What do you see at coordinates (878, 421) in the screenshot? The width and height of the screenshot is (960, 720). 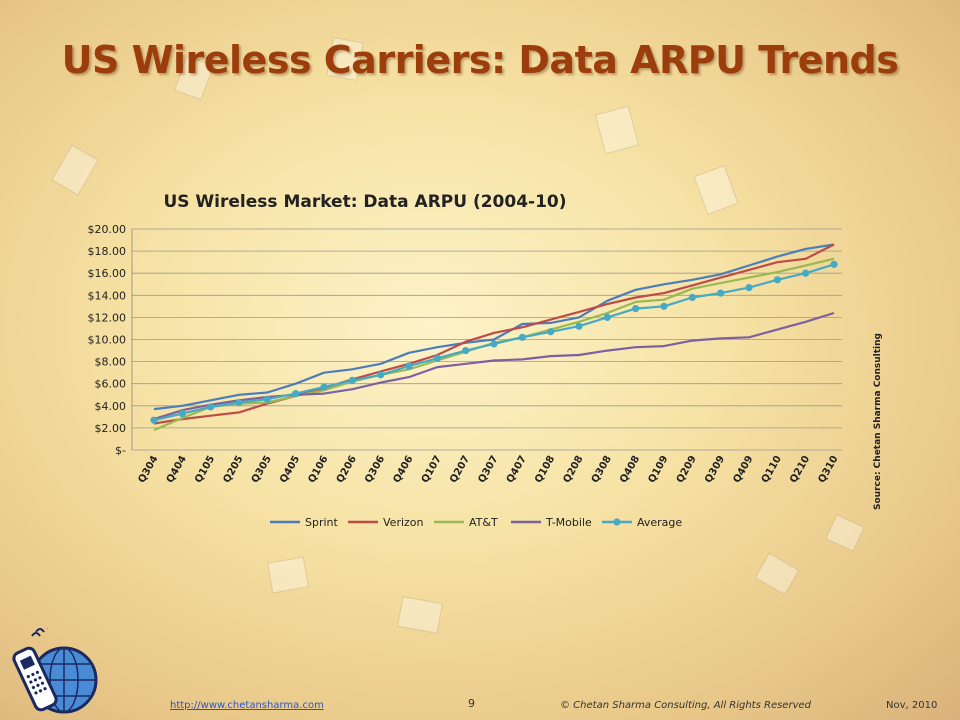 I see `source-note: Source: Chetan Sharma Consulting` at bounding box center [878, 421].